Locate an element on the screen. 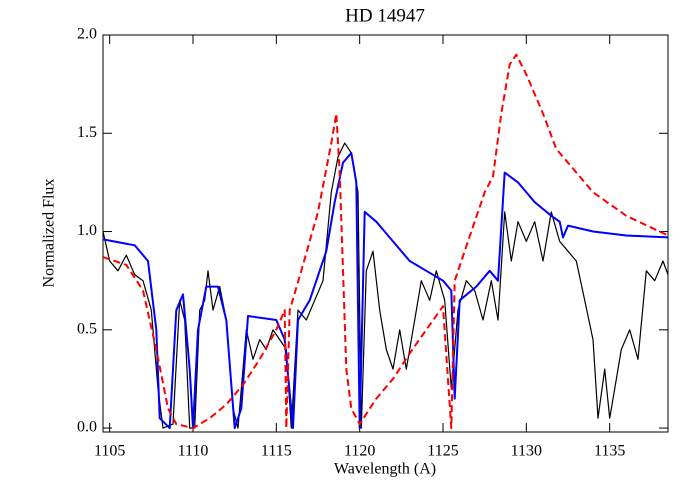  y-tick-label: 0.5 is located at coordinates (87, 328).